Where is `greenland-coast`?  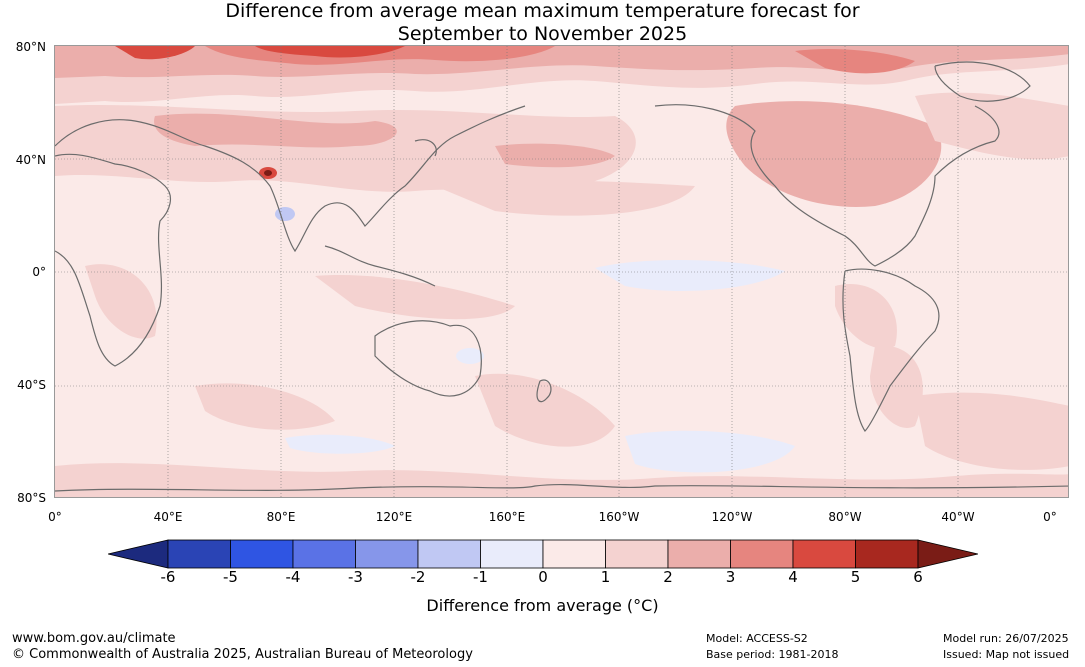
greenland-coast is located at coordinates (982, 81).